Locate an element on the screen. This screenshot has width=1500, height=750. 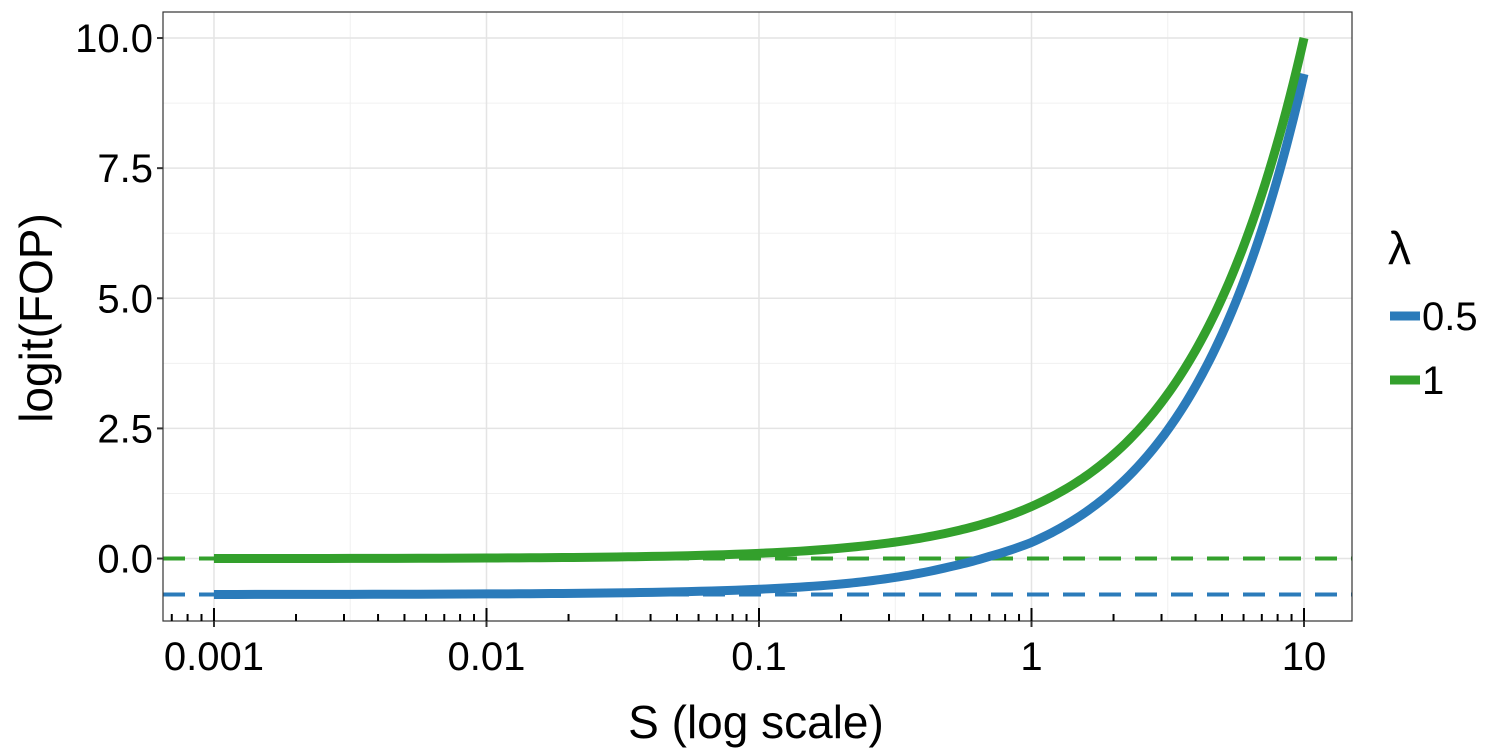
x-tick-label: 10 is located at coordinates (1304, 657).